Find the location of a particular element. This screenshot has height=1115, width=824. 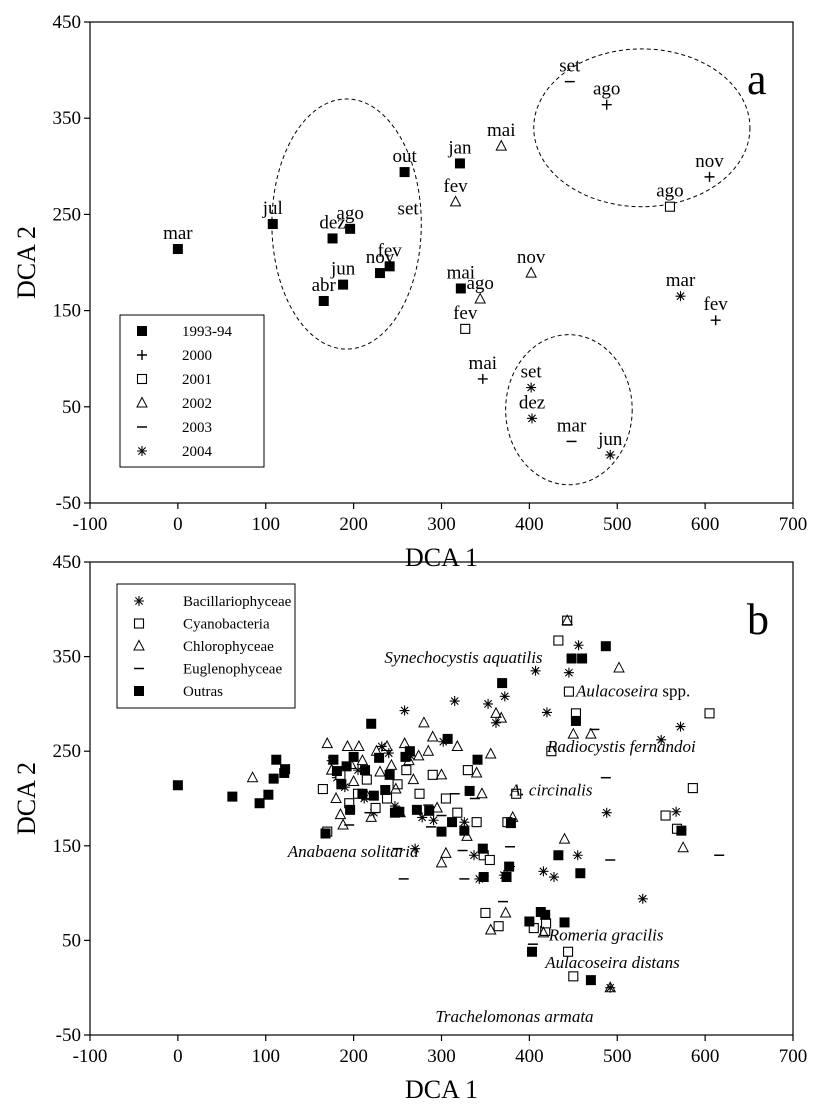

x-tick-label: 400 is located at coordinates (529, 524).